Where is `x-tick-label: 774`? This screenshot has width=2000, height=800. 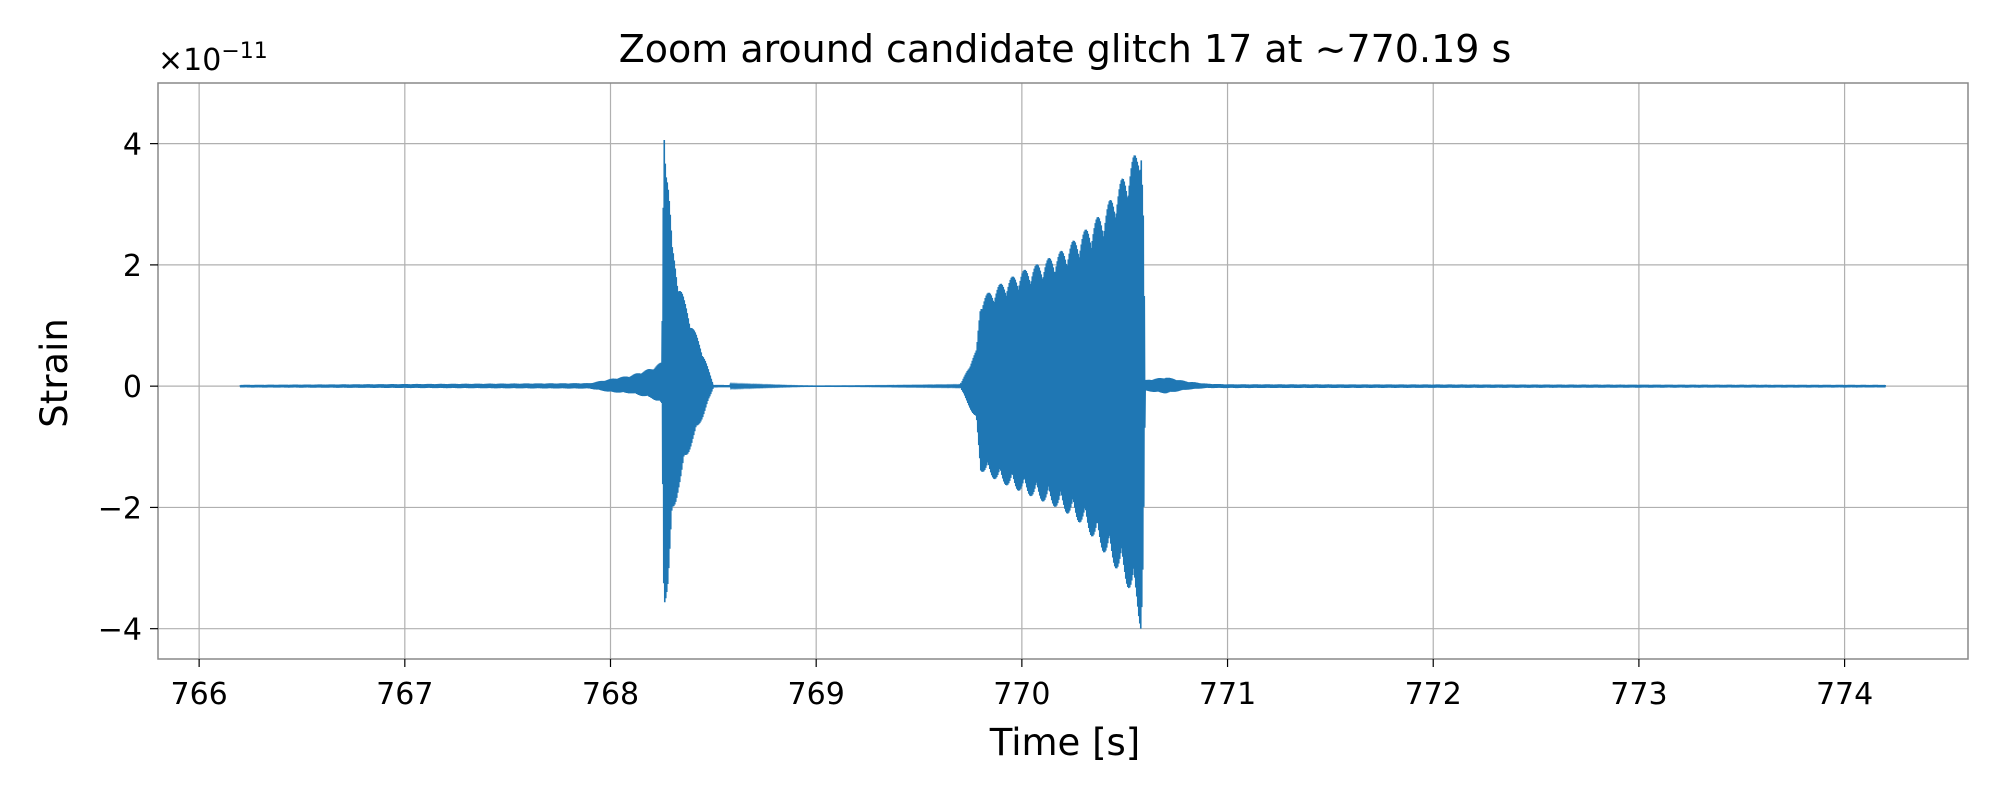 x-tick-label: 774 is located at coordinates (1844, 694).